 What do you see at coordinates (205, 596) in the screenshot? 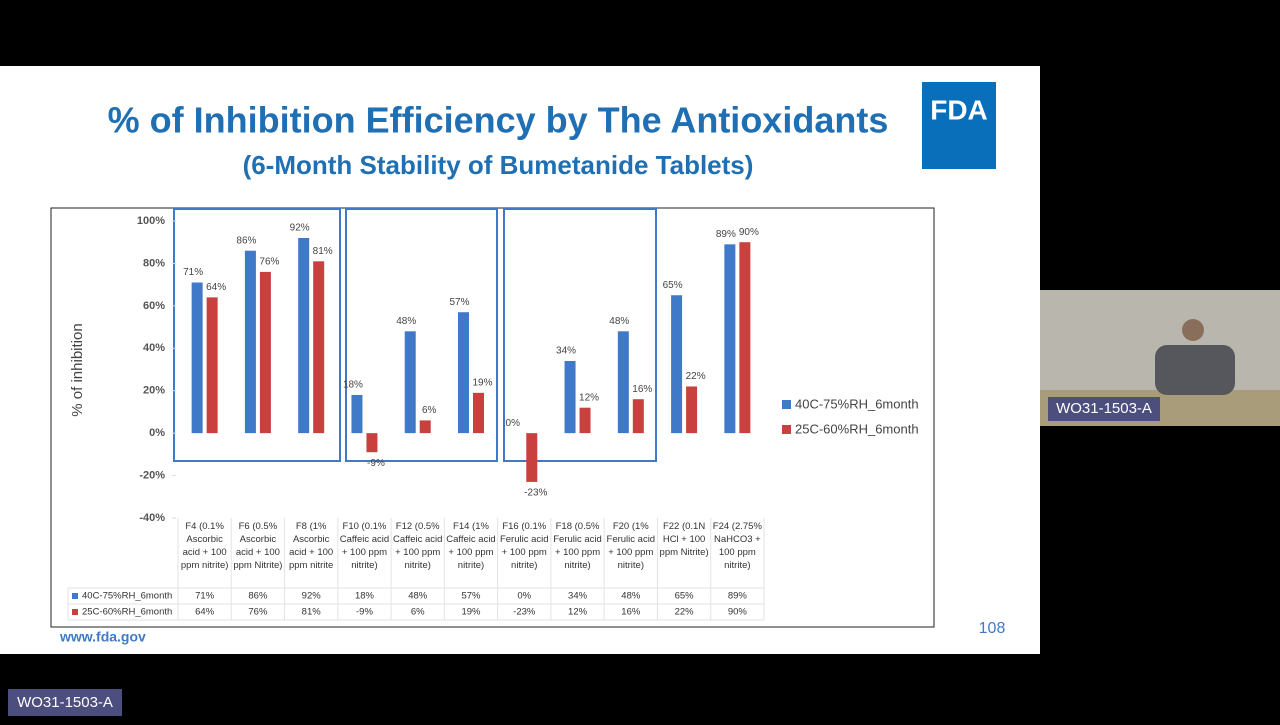
I see `table-value: 71%` at bounding box center [205, 596].